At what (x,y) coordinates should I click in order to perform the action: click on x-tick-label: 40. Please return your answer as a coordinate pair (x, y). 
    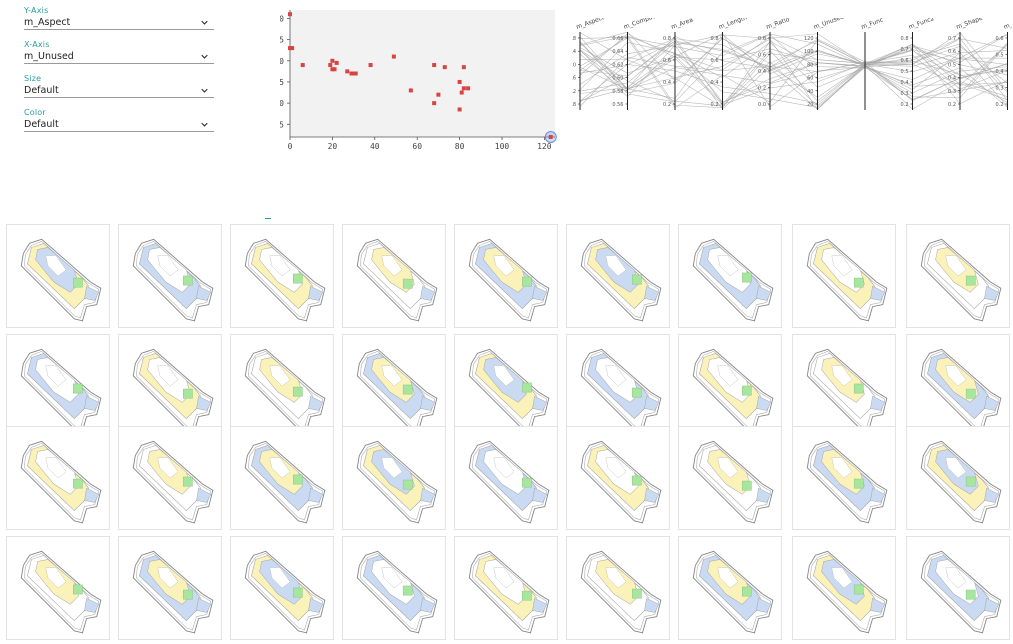
    Looking at the image, I should click on (375, 146).